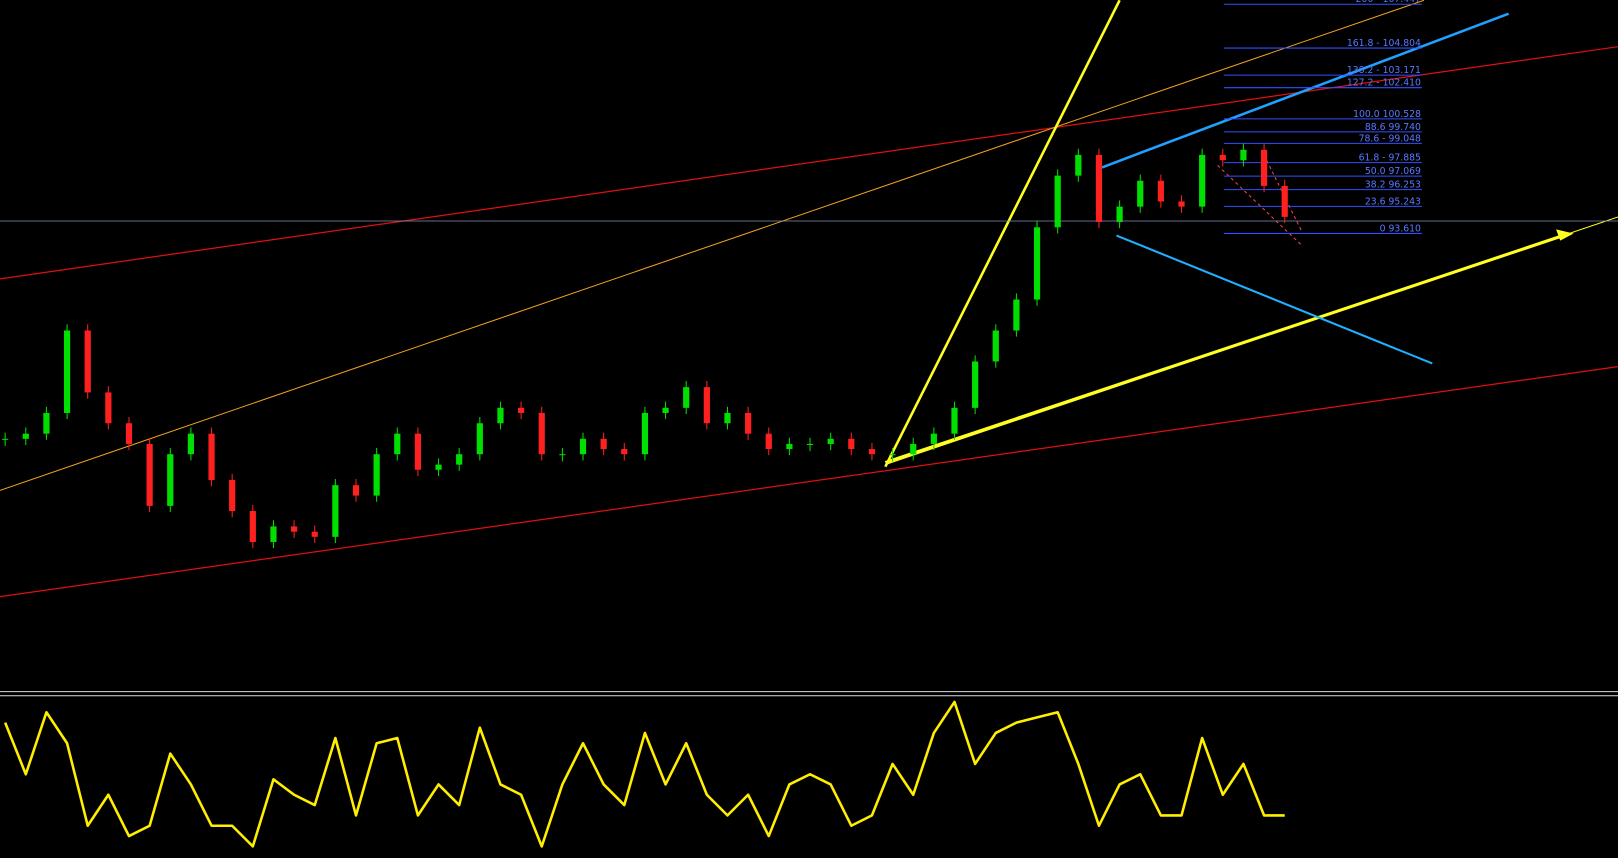  I want to click on fib-label: 88.6 99.740, so click(1393, 127).